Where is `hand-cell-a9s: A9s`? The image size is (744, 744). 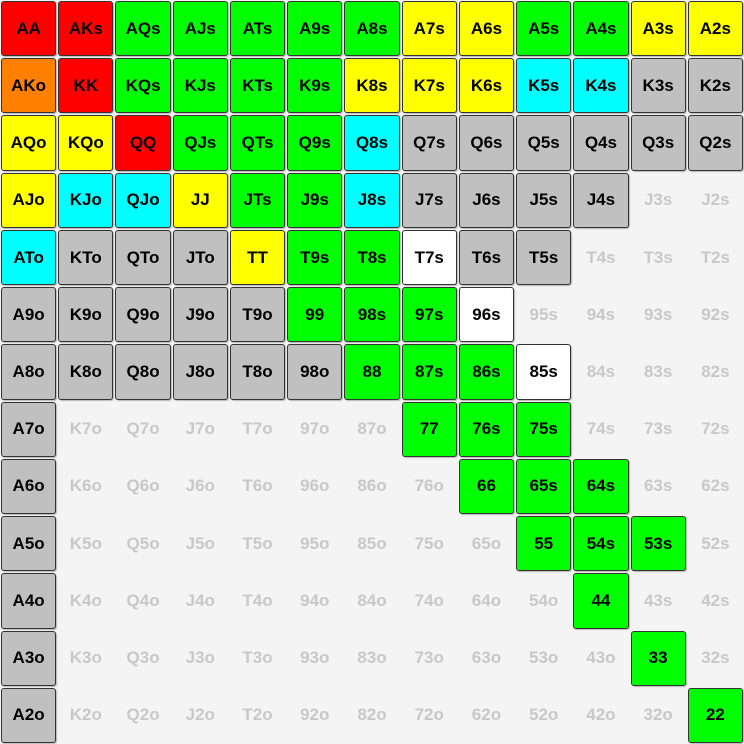 hand-cell-a9s: A9s is located at coordinates (315, 29).